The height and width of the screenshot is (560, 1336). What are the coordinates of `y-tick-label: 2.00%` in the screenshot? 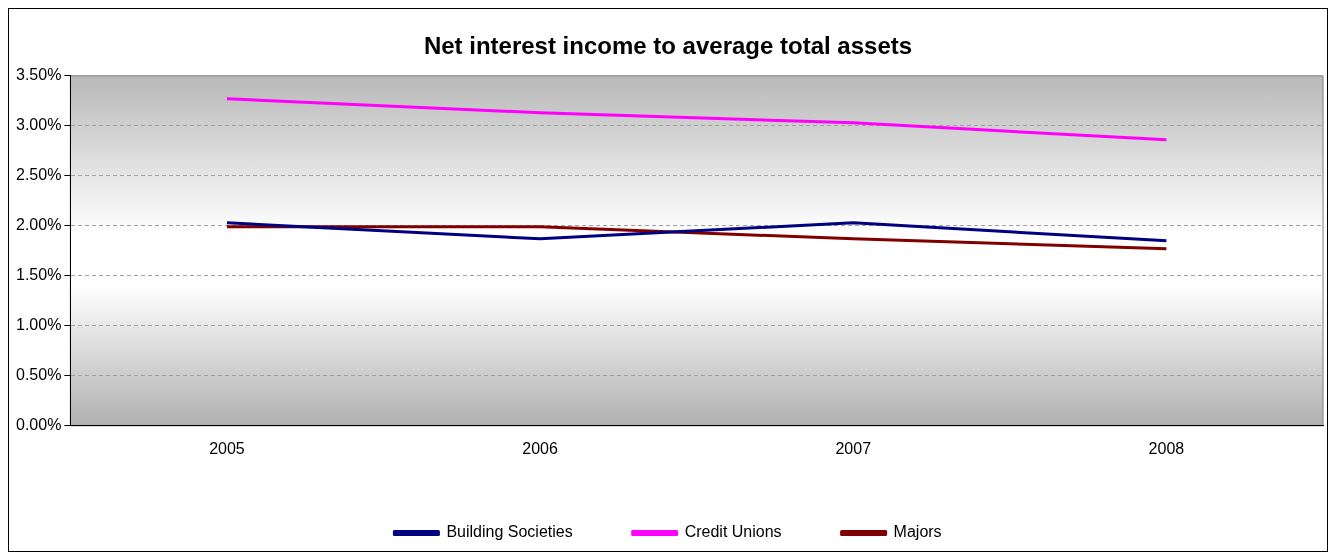 It's located at (38, 225).